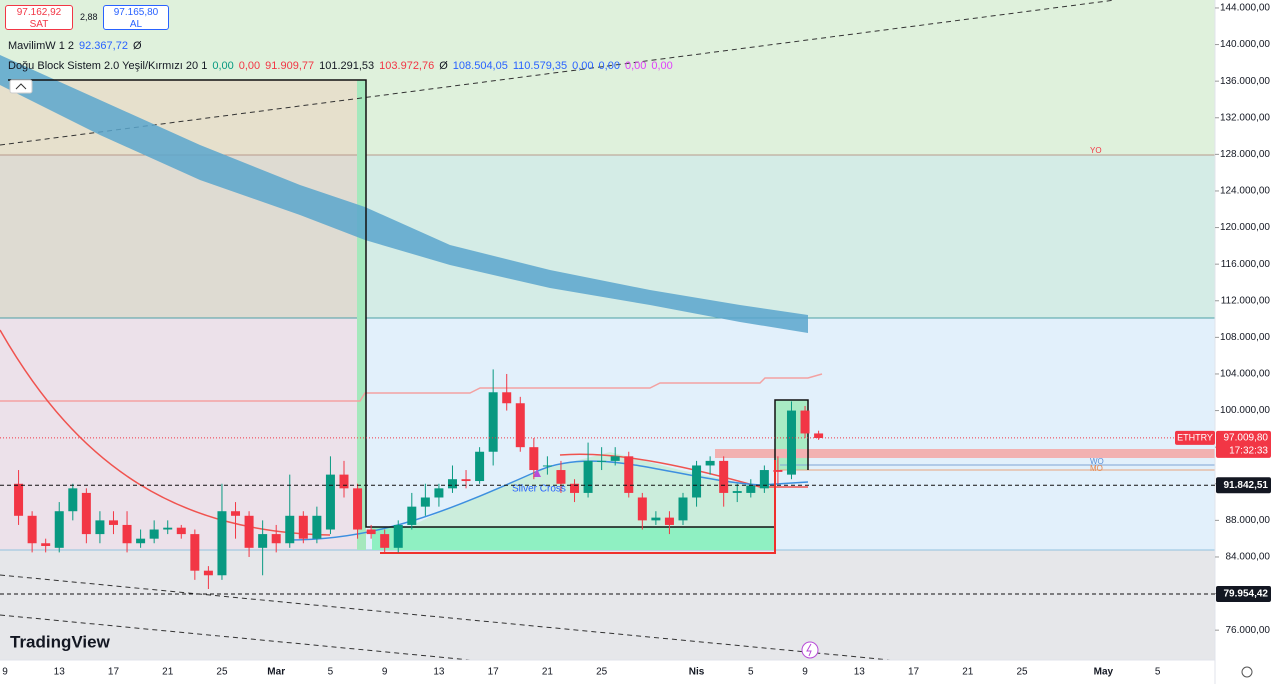 This screenshot has height=684, width=1280. What do you see at coordinates (602, 672) in the screenshot?
I see `x-tick-label: 25` at bounding box center [602, 672].